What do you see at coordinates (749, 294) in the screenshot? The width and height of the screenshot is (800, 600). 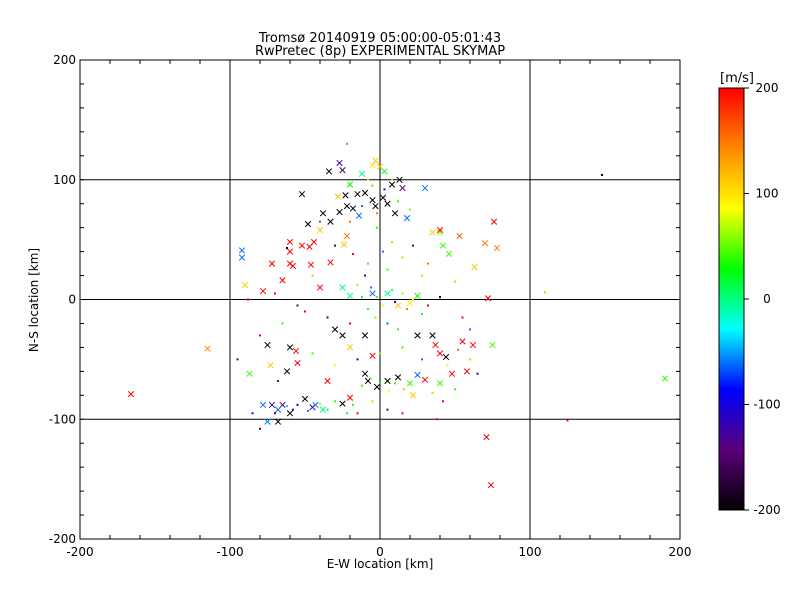 I see `colorbar: [m/s] 200 100 0 -100 -200` at bounding box center [749, 294].